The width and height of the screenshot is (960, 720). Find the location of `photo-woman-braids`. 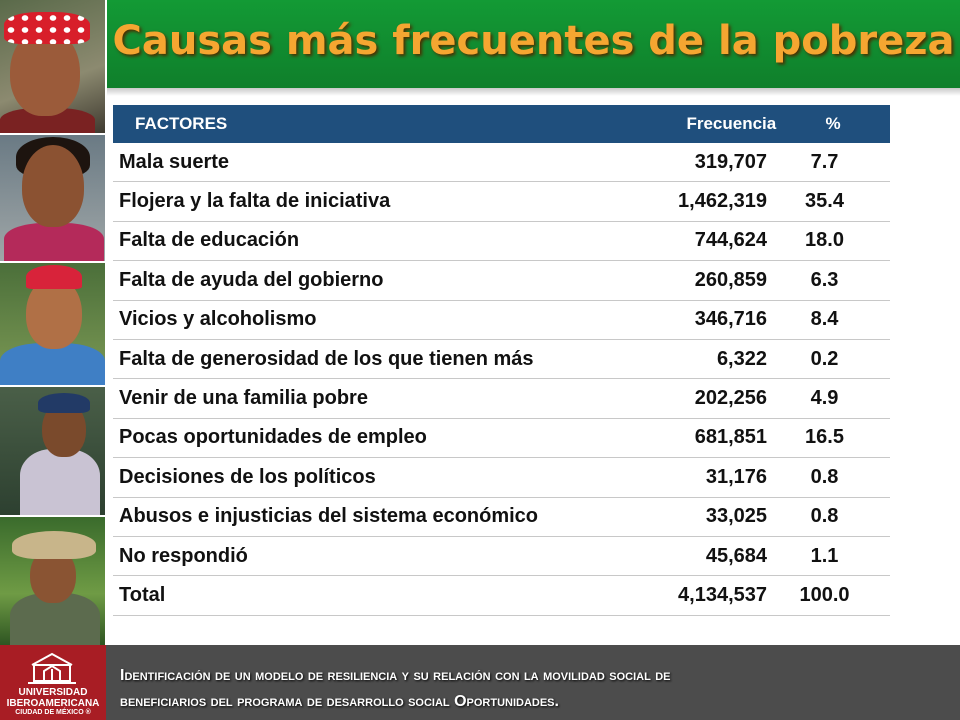

photo-woman-braids is located at coordinates (52, 199).